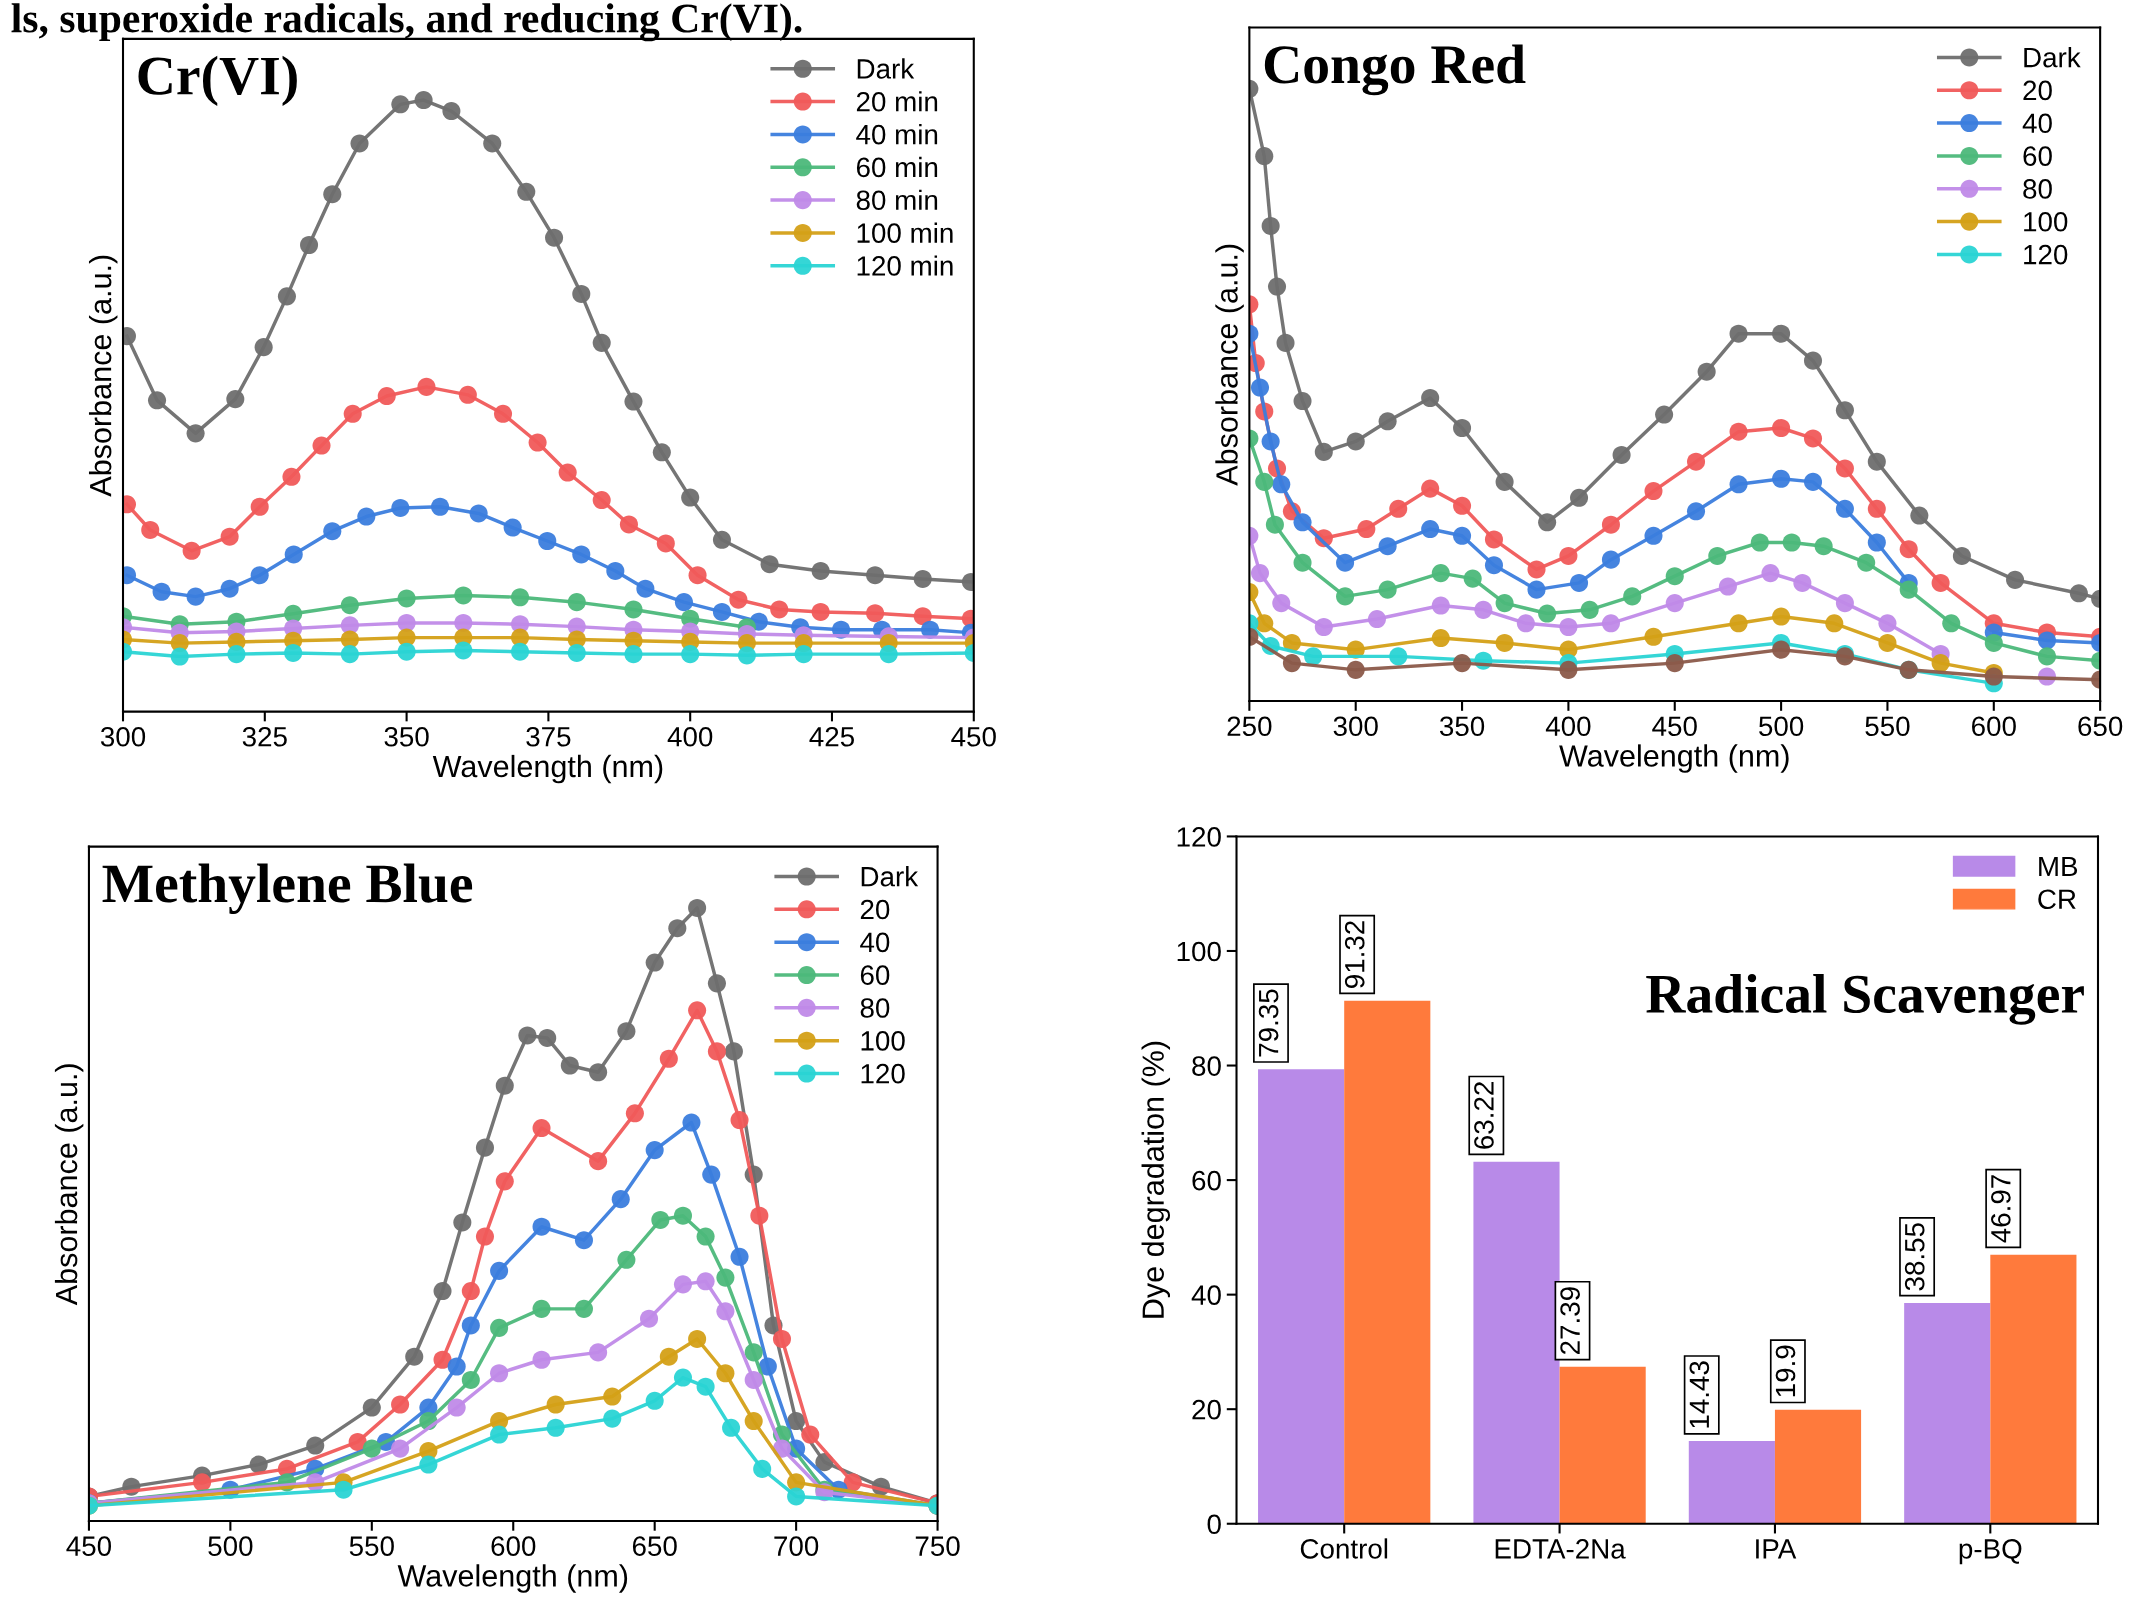  I want to click on y-tick-label: 120, so click(1199, 837).